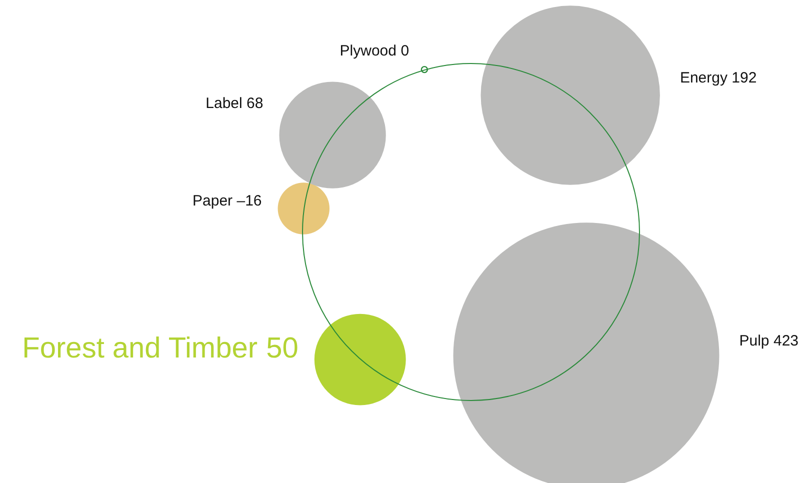 The height and width of the screenshot is (483, 811). I want to click on category-label: Paper, so click(212, 201).